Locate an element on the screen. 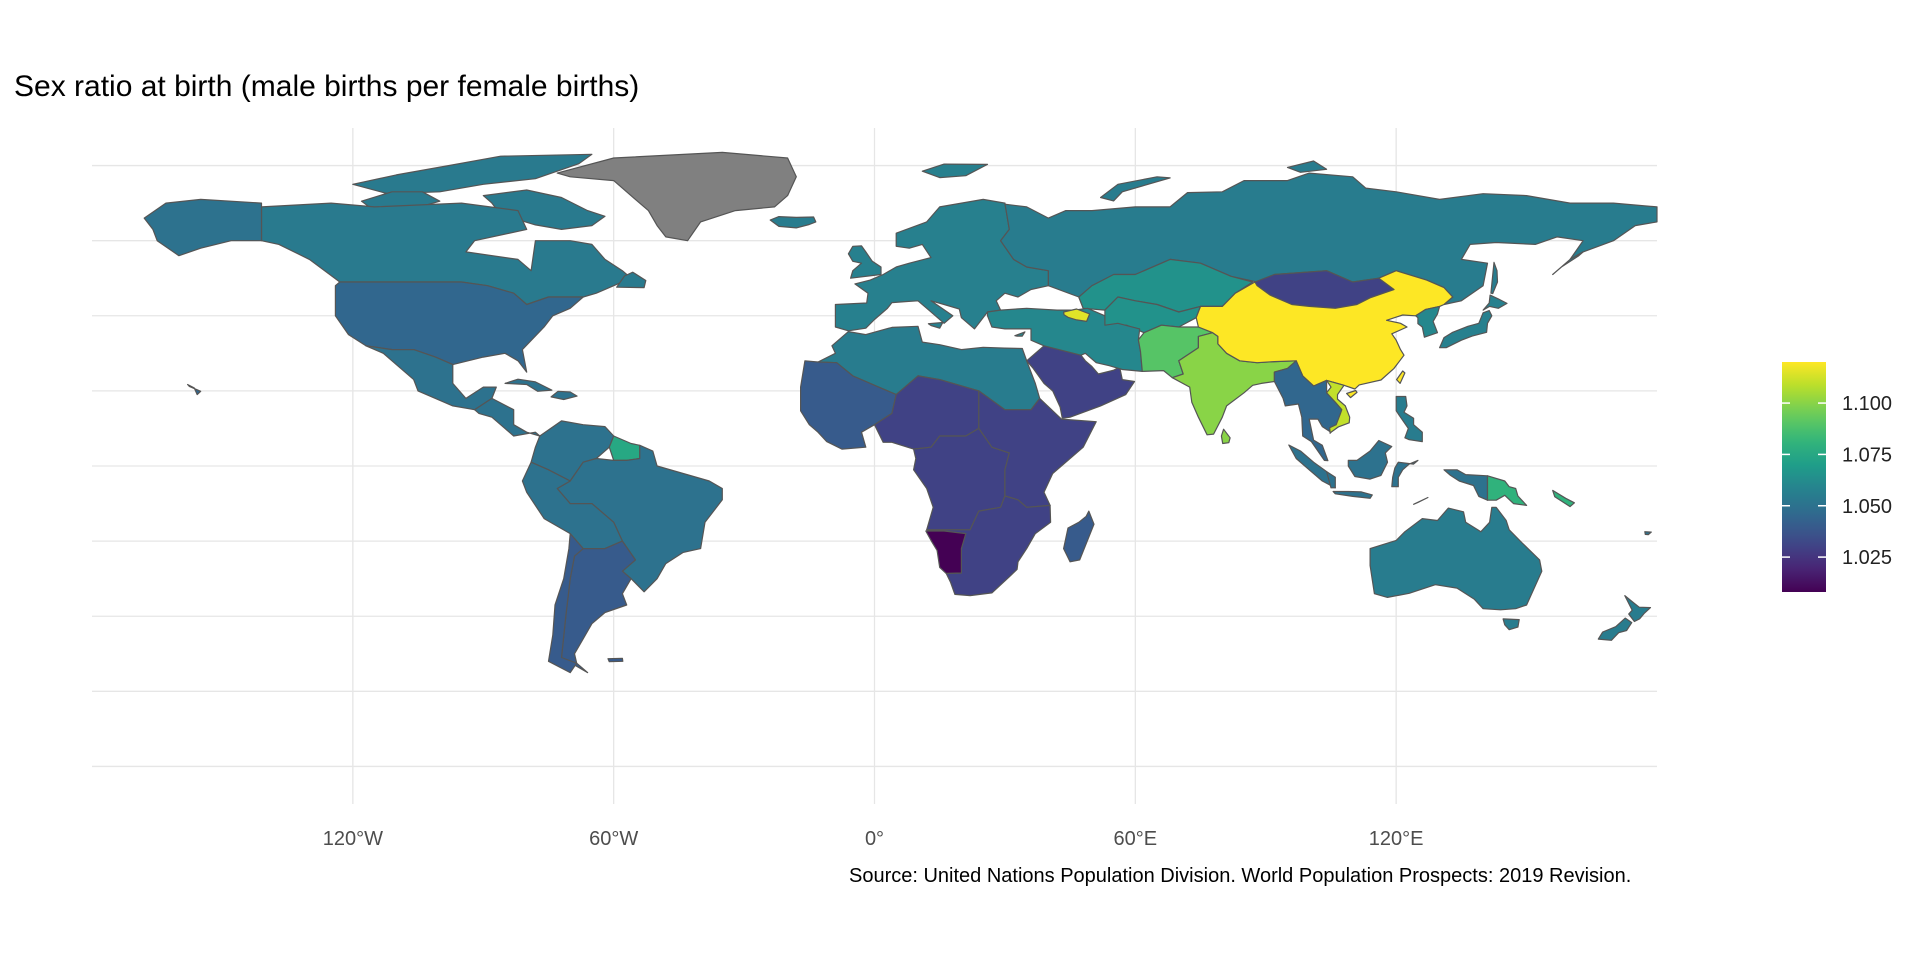  region-arctic-islands is located at coordinates (472, 174).